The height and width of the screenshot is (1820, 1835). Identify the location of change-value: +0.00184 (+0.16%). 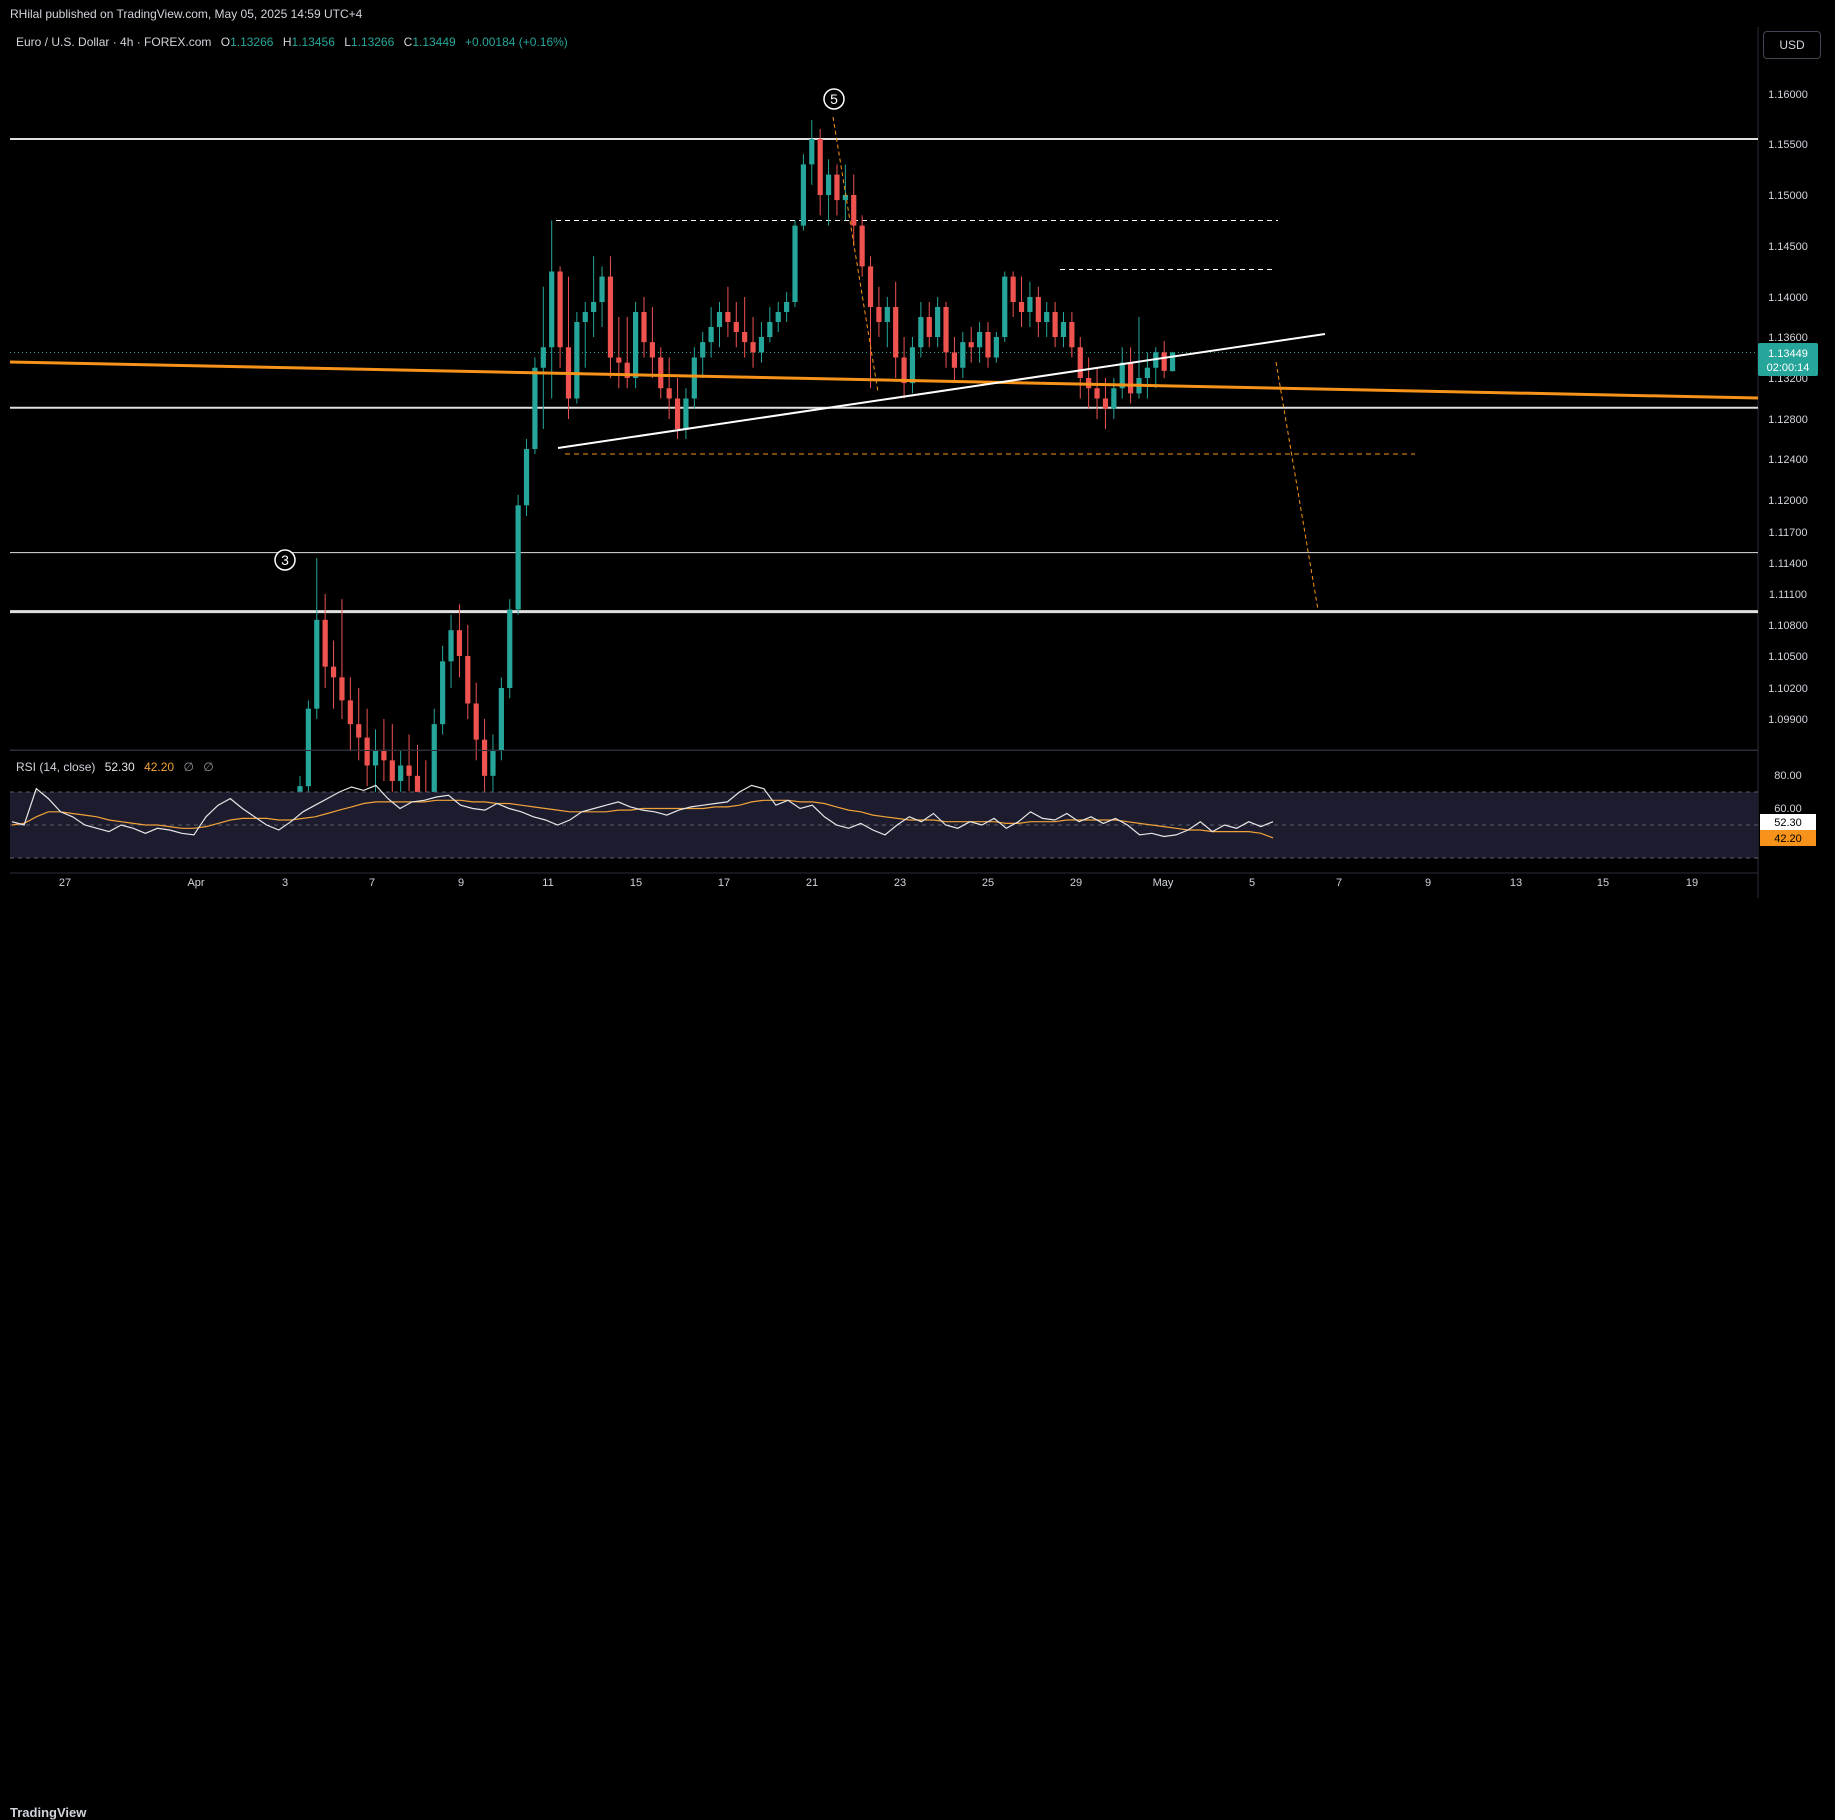
(516, 42).